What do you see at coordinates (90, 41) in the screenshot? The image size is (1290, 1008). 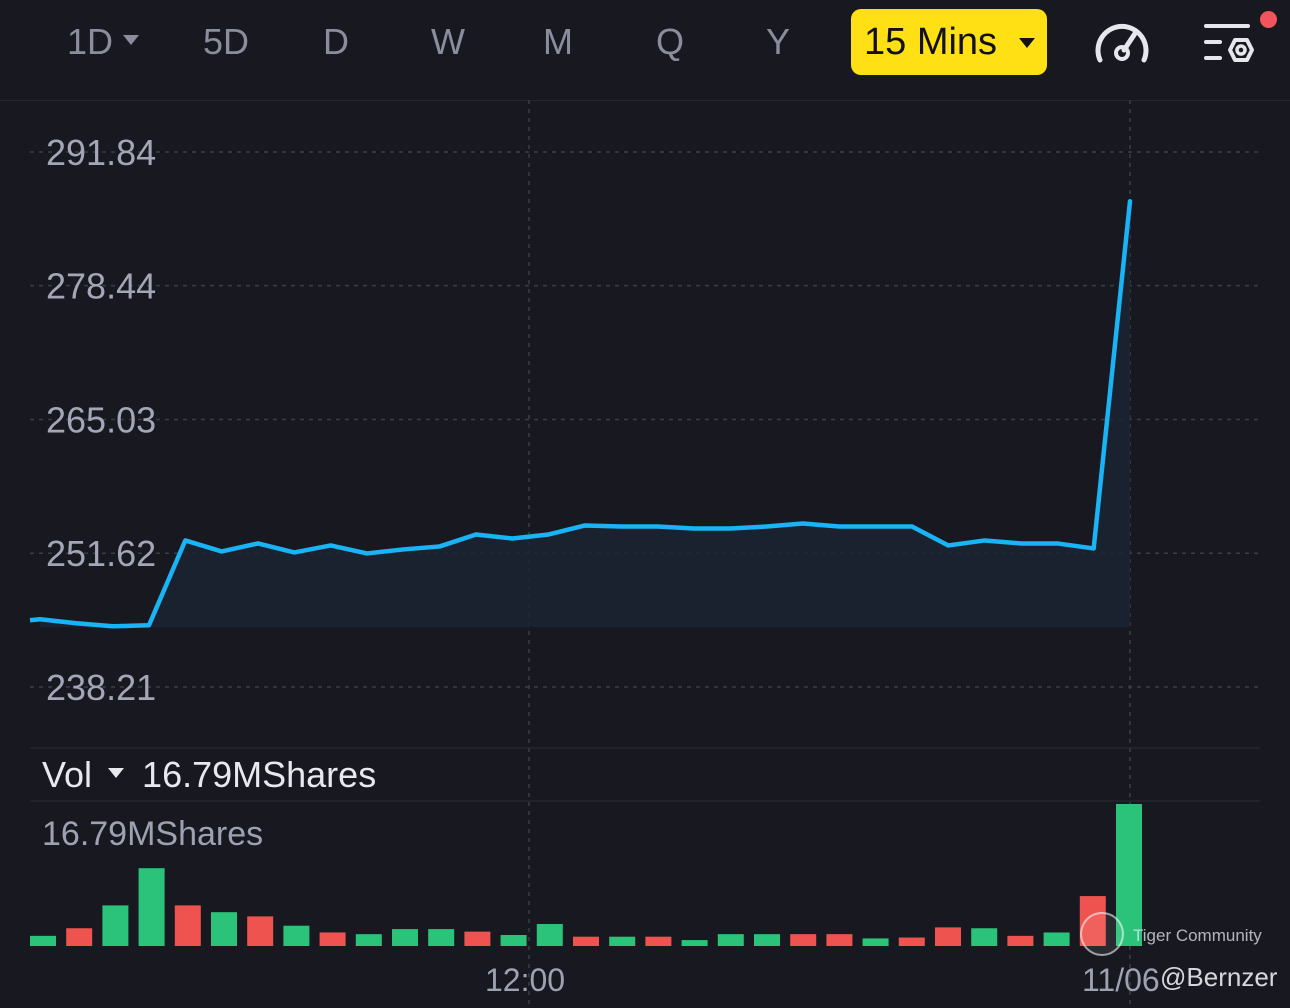 I see `tab-1d-label: 1D` at bounding box center [90, 41].